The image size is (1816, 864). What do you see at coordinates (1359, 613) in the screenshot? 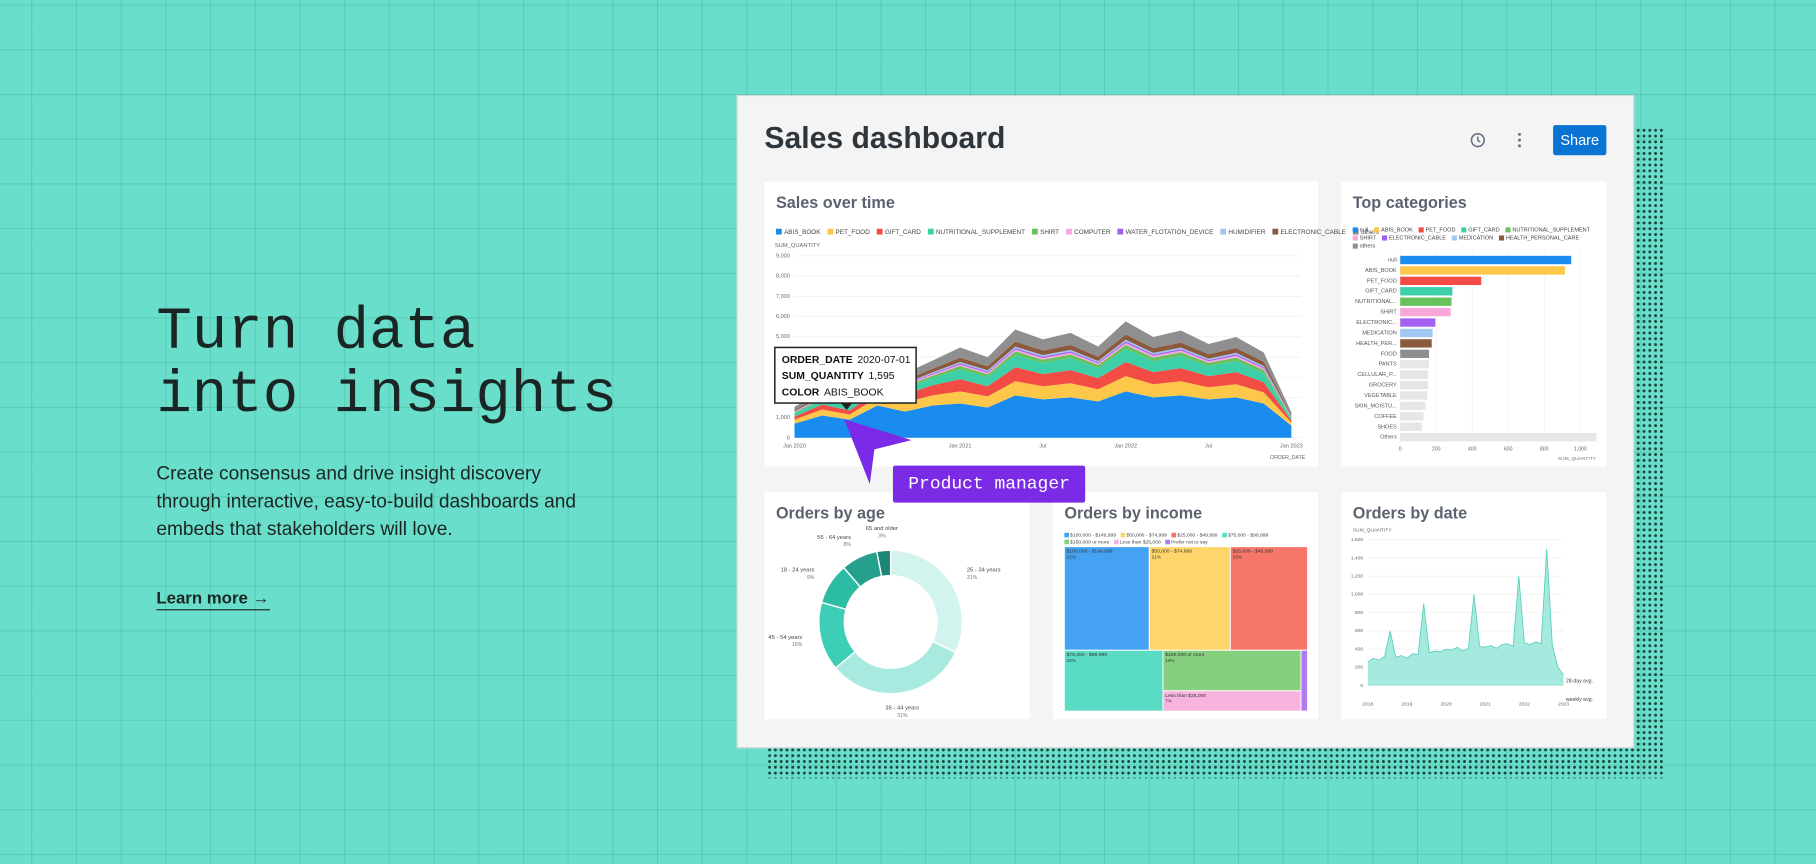
I see `y-tick-label: 800` at bounding box center [1359, 613].